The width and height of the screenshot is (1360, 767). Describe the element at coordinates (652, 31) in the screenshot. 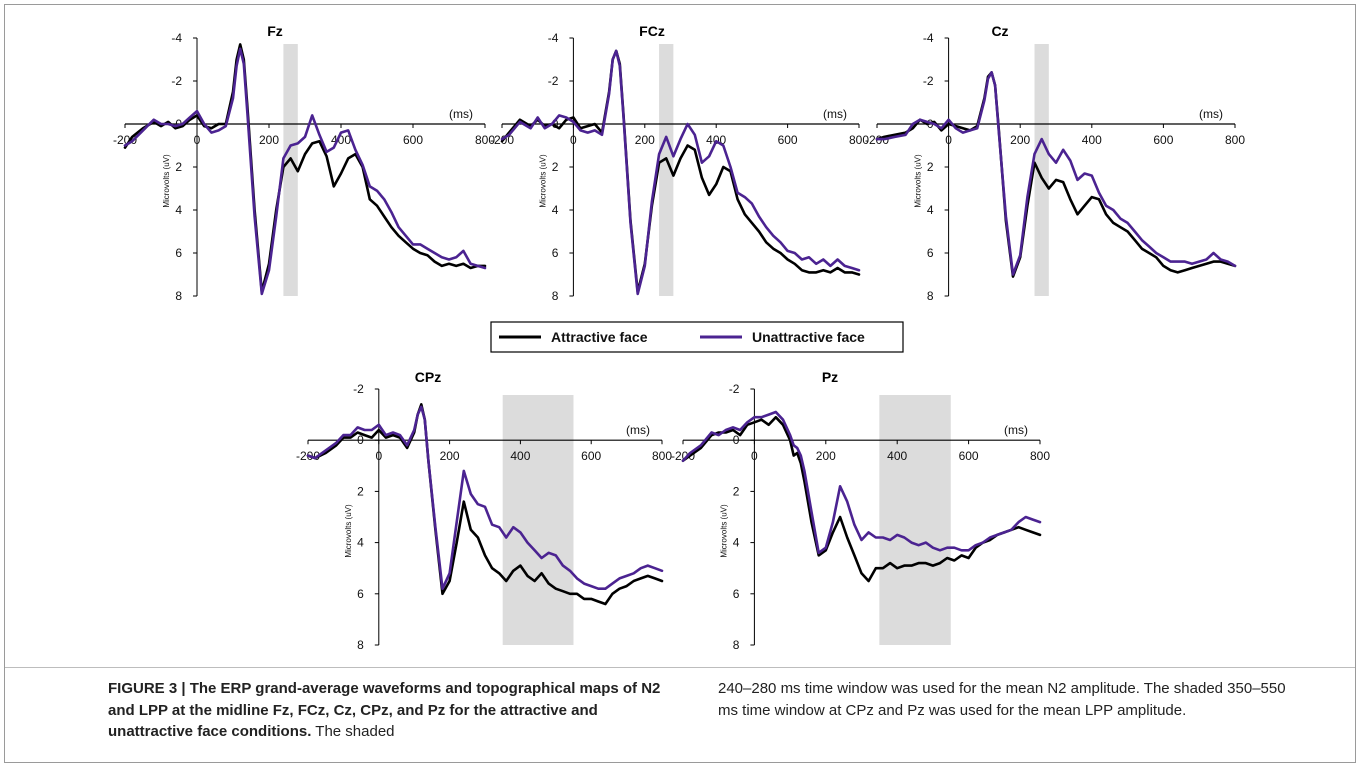

I see `panel-title: FCz` at that location.